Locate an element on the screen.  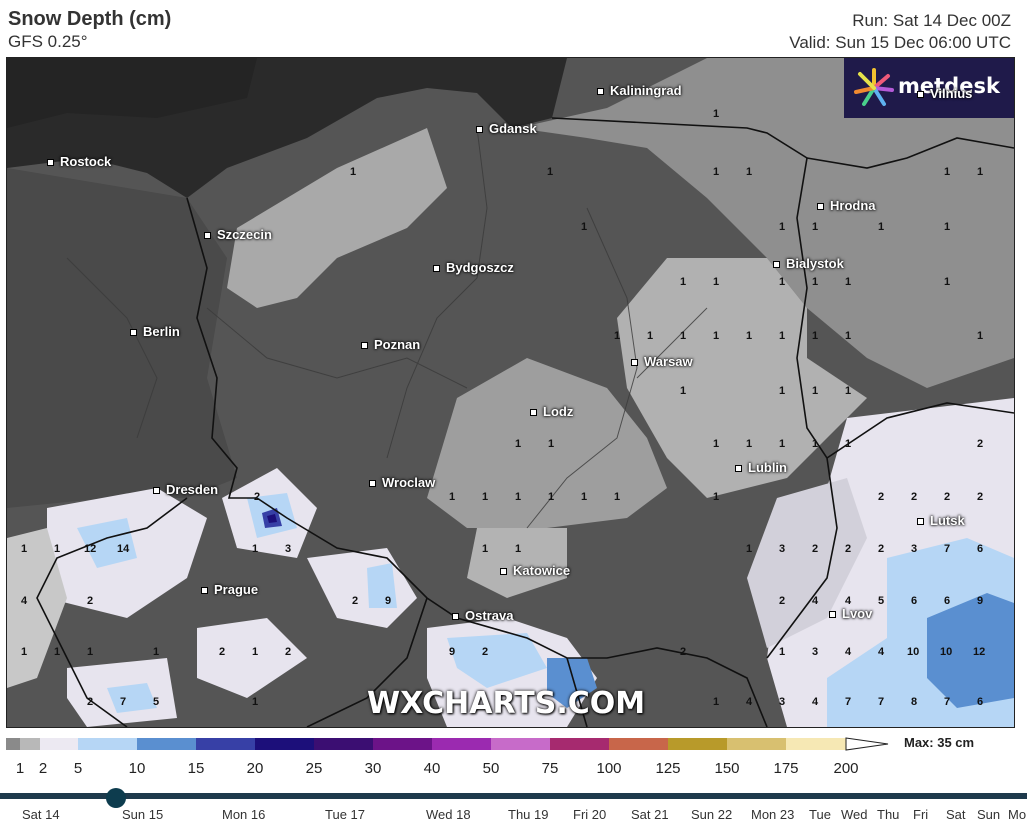
timeline-day: Sat 14 is located at coordinates (41, 814).